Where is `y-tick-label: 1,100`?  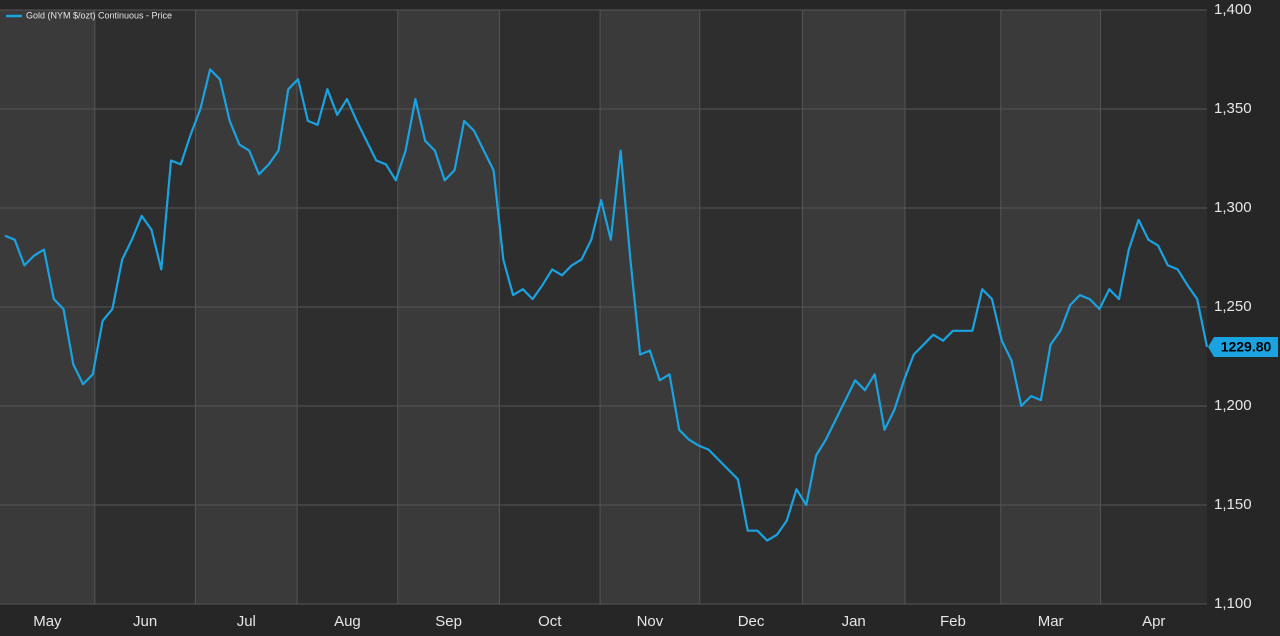 y-tick-label: 1,100 is located at coordinates (1233, 603).